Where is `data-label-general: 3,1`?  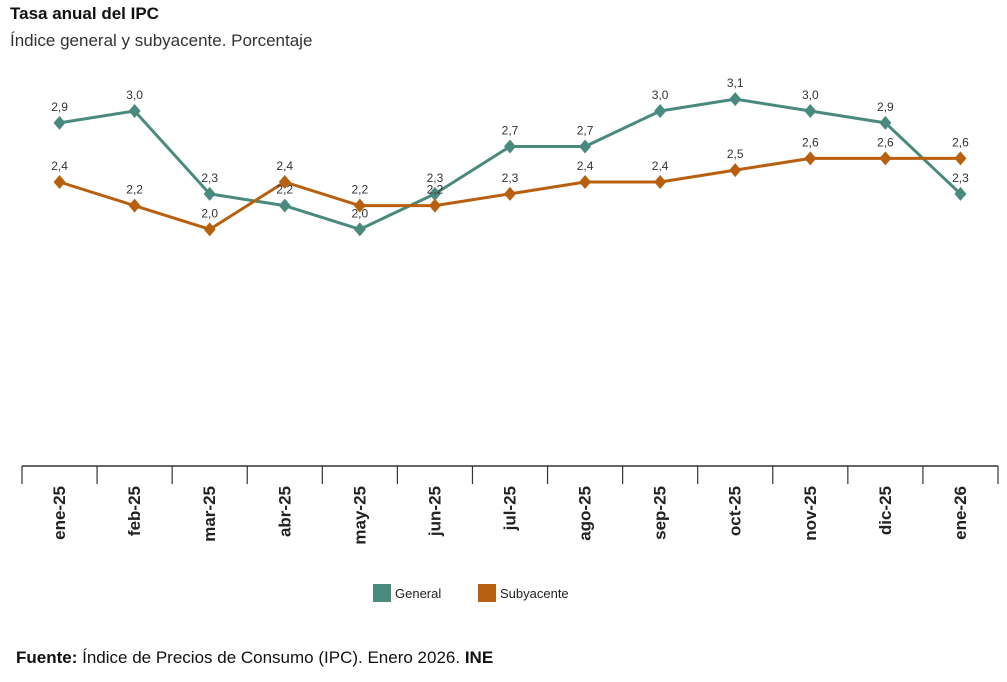
data-label-general: 3,1 is located at coordinates (735, 83).